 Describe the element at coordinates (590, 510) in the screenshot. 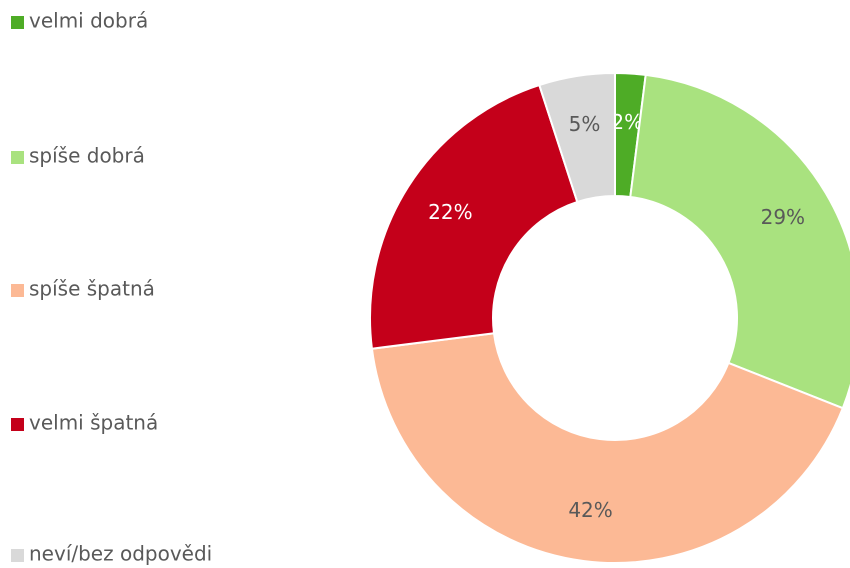

I see `data-label: 42%` at that location.